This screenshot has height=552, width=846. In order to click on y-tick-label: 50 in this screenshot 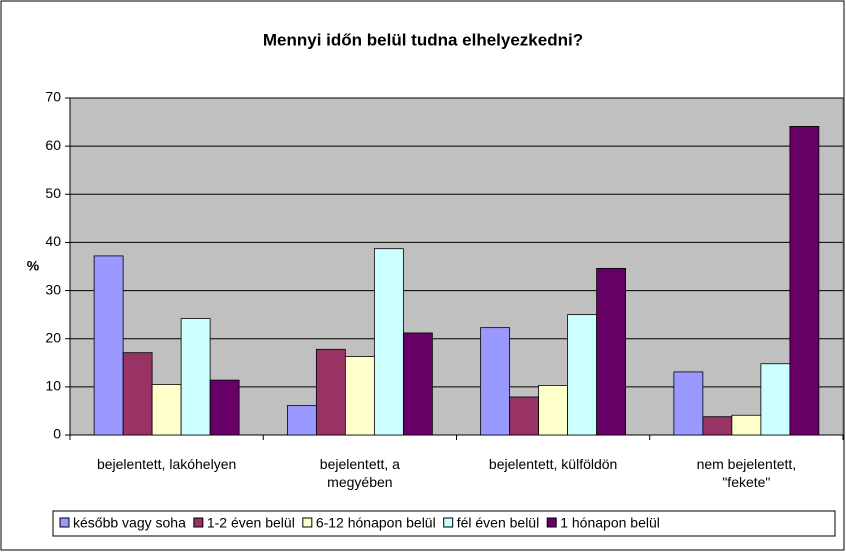, I will do `click(53, 193)`.